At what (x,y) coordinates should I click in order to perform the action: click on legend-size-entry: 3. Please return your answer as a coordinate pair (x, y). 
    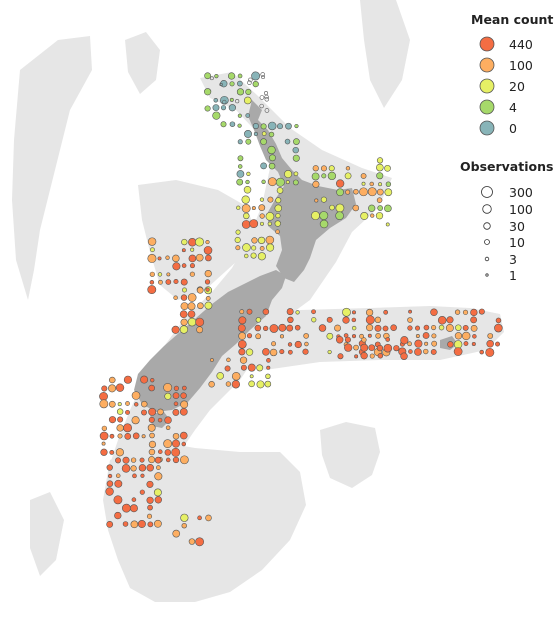
    Looking at the image, I should click on (500, 259).